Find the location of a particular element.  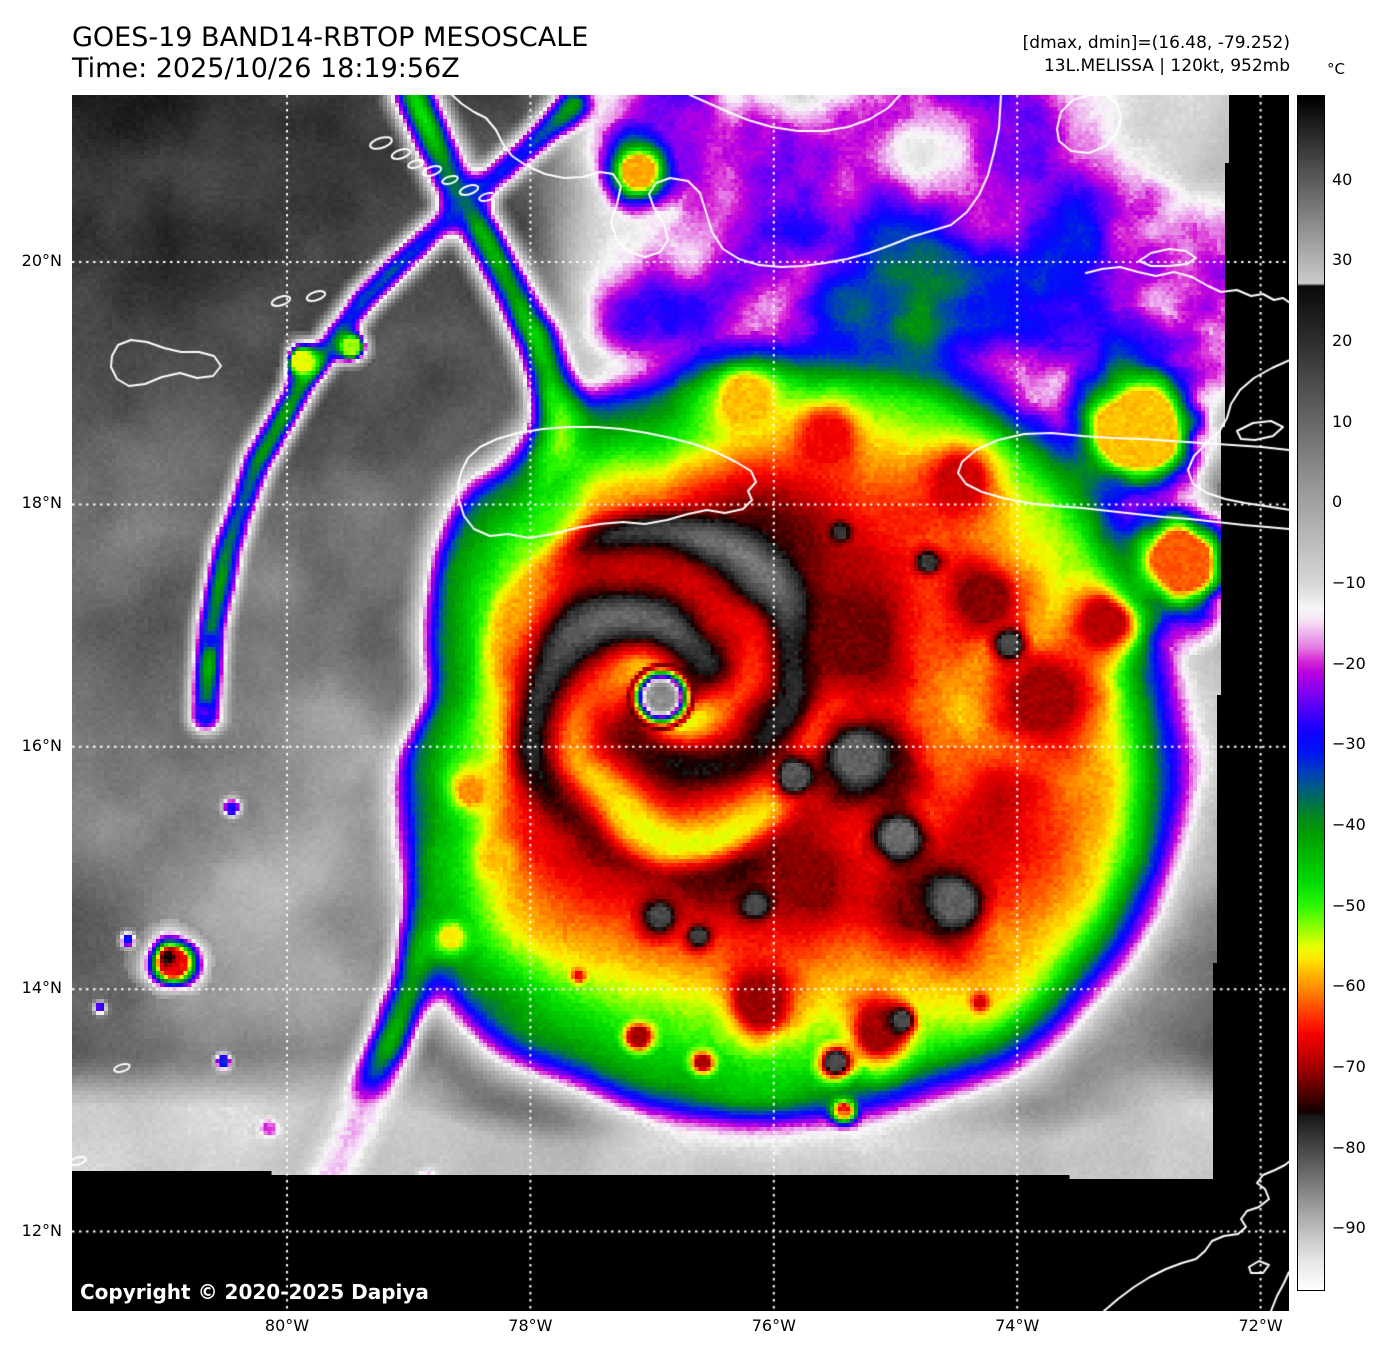

timestamp: Time: 2025/10/26 18:19:56Z is located at coordinates (266, 68).